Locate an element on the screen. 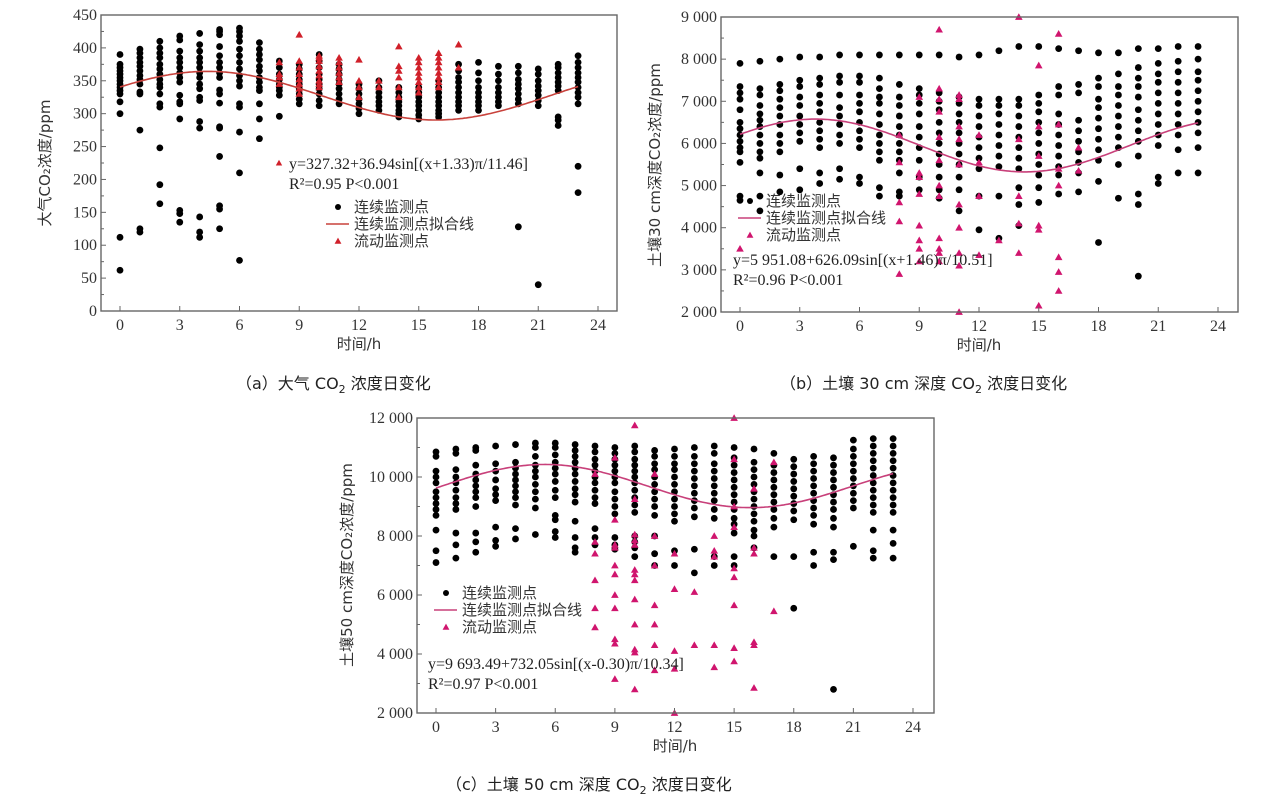 Image resolution: width=1269 pixels, height=803 pixels. x-tick-label: 9 is located at coordinates (299, 325).